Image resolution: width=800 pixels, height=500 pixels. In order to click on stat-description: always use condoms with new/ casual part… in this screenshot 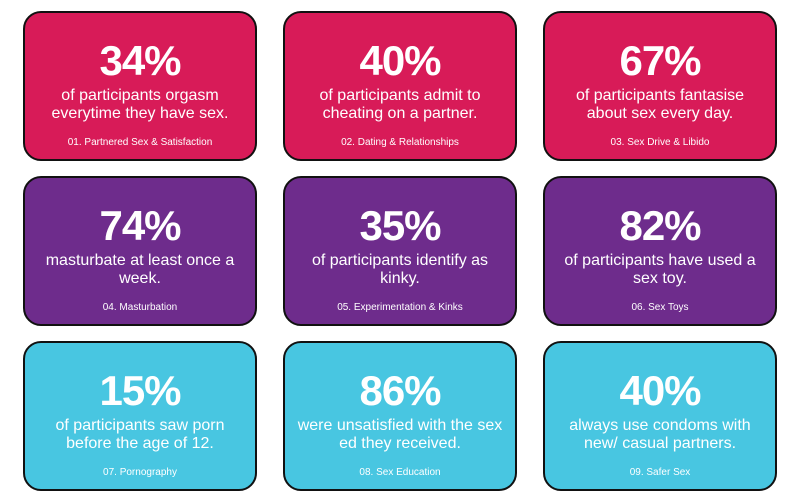, I will do `click(660, 434)`.